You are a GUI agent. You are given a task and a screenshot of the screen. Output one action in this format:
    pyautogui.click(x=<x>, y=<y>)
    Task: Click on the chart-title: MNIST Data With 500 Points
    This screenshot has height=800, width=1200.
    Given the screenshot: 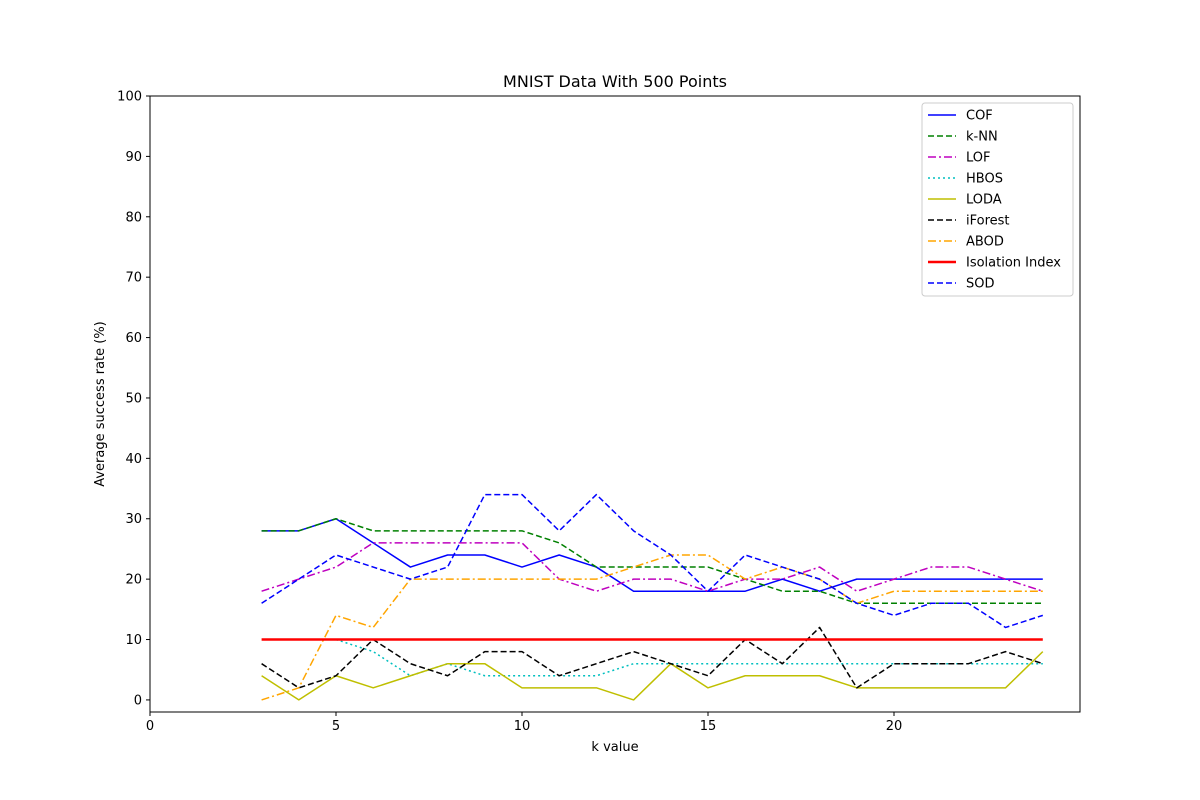 What is the action you would take?
    pyautogui.click(x=615, y=81)
    